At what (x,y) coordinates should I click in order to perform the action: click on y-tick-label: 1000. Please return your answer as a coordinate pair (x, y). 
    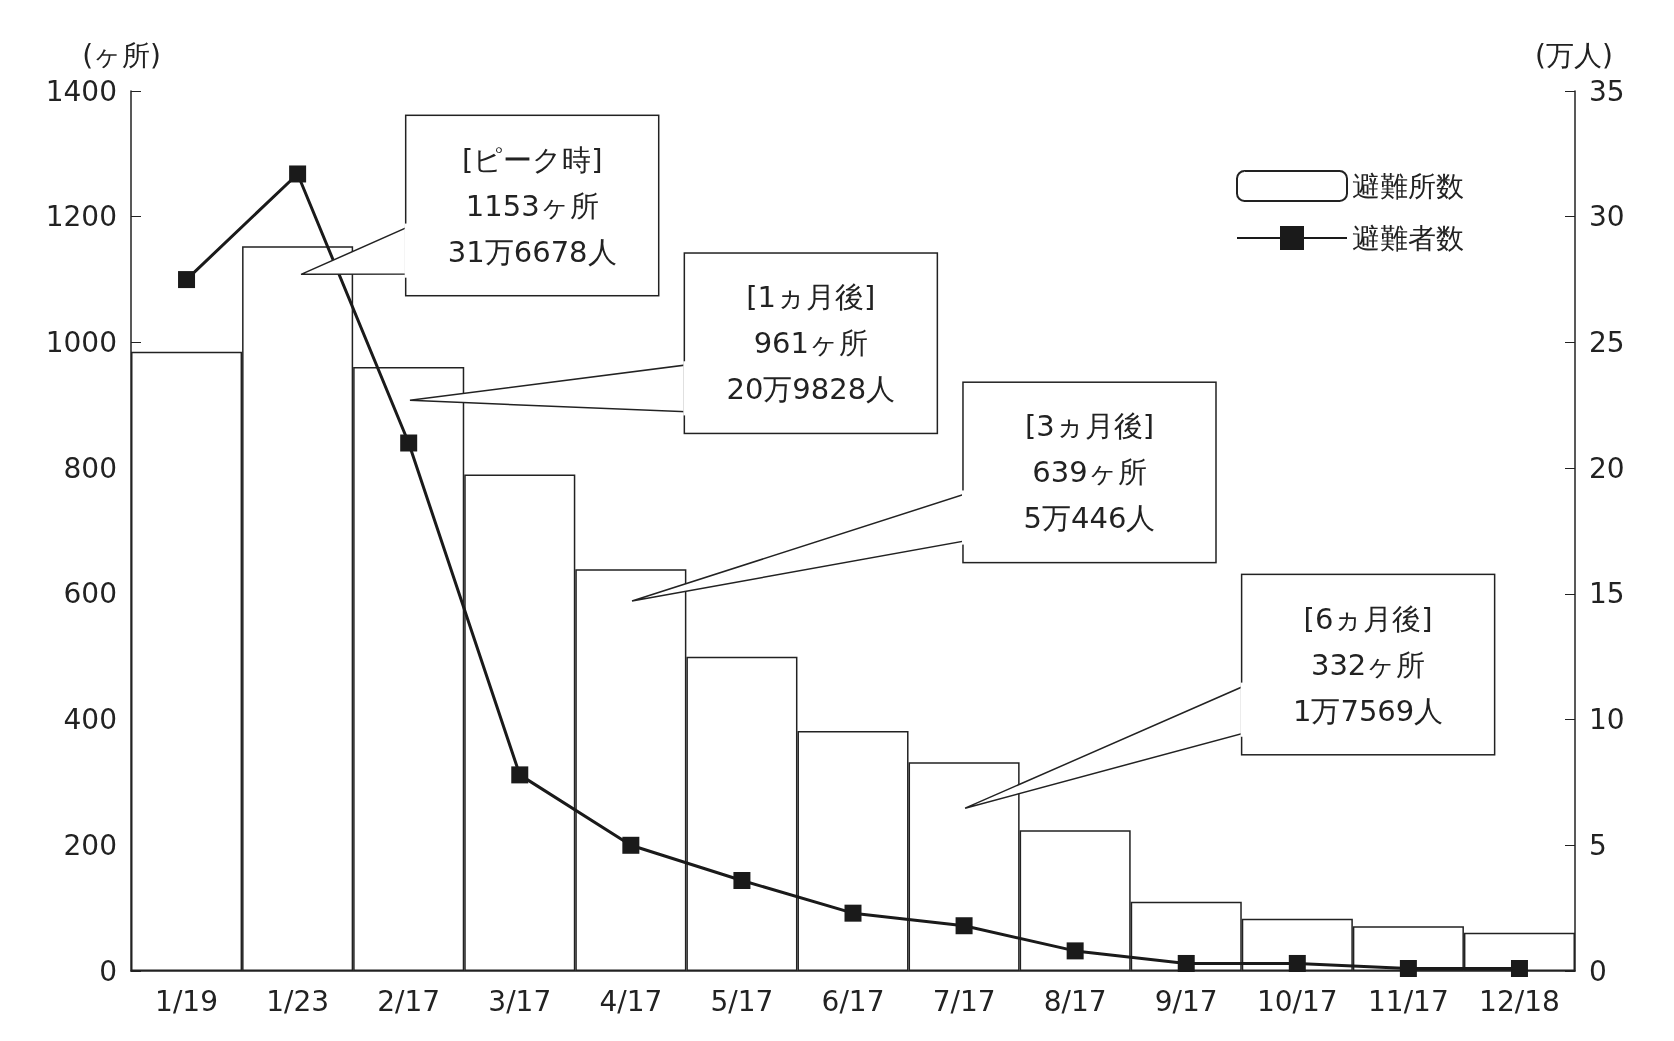
    Looking at the image, I should click on (81, 342).